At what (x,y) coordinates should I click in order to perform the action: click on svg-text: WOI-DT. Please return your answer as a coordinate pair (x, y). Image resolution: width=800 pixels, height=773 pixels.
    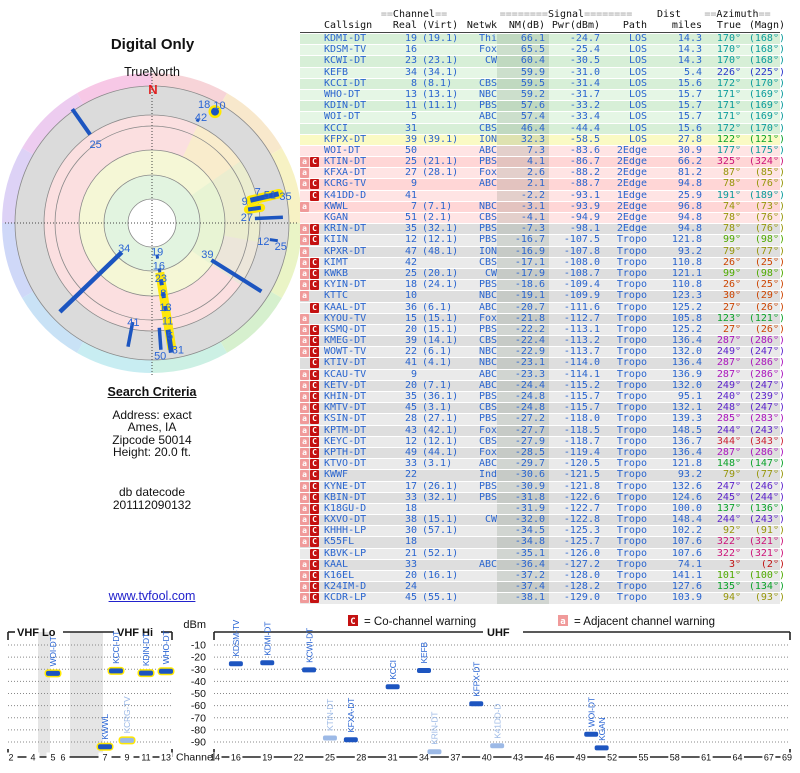
    Looking at the image, I should click on (591, 712).